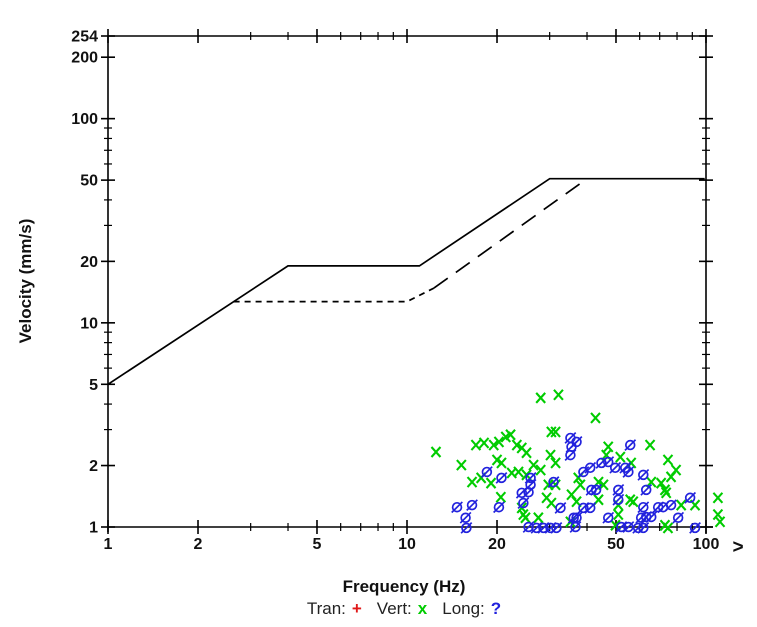 The image size is (757, 627). Describe the element at coordinates (496, 608) in the screenshot. I see `legend-symbol: ?` at that location.